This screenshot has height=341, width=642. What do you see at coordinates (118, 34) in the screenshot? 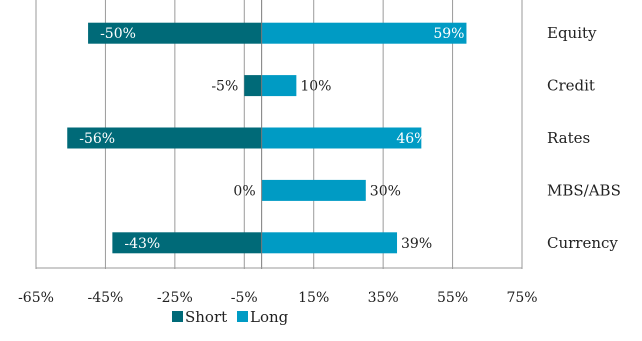
I see `data-label-short: -50%` at bounding box center [118, 34].